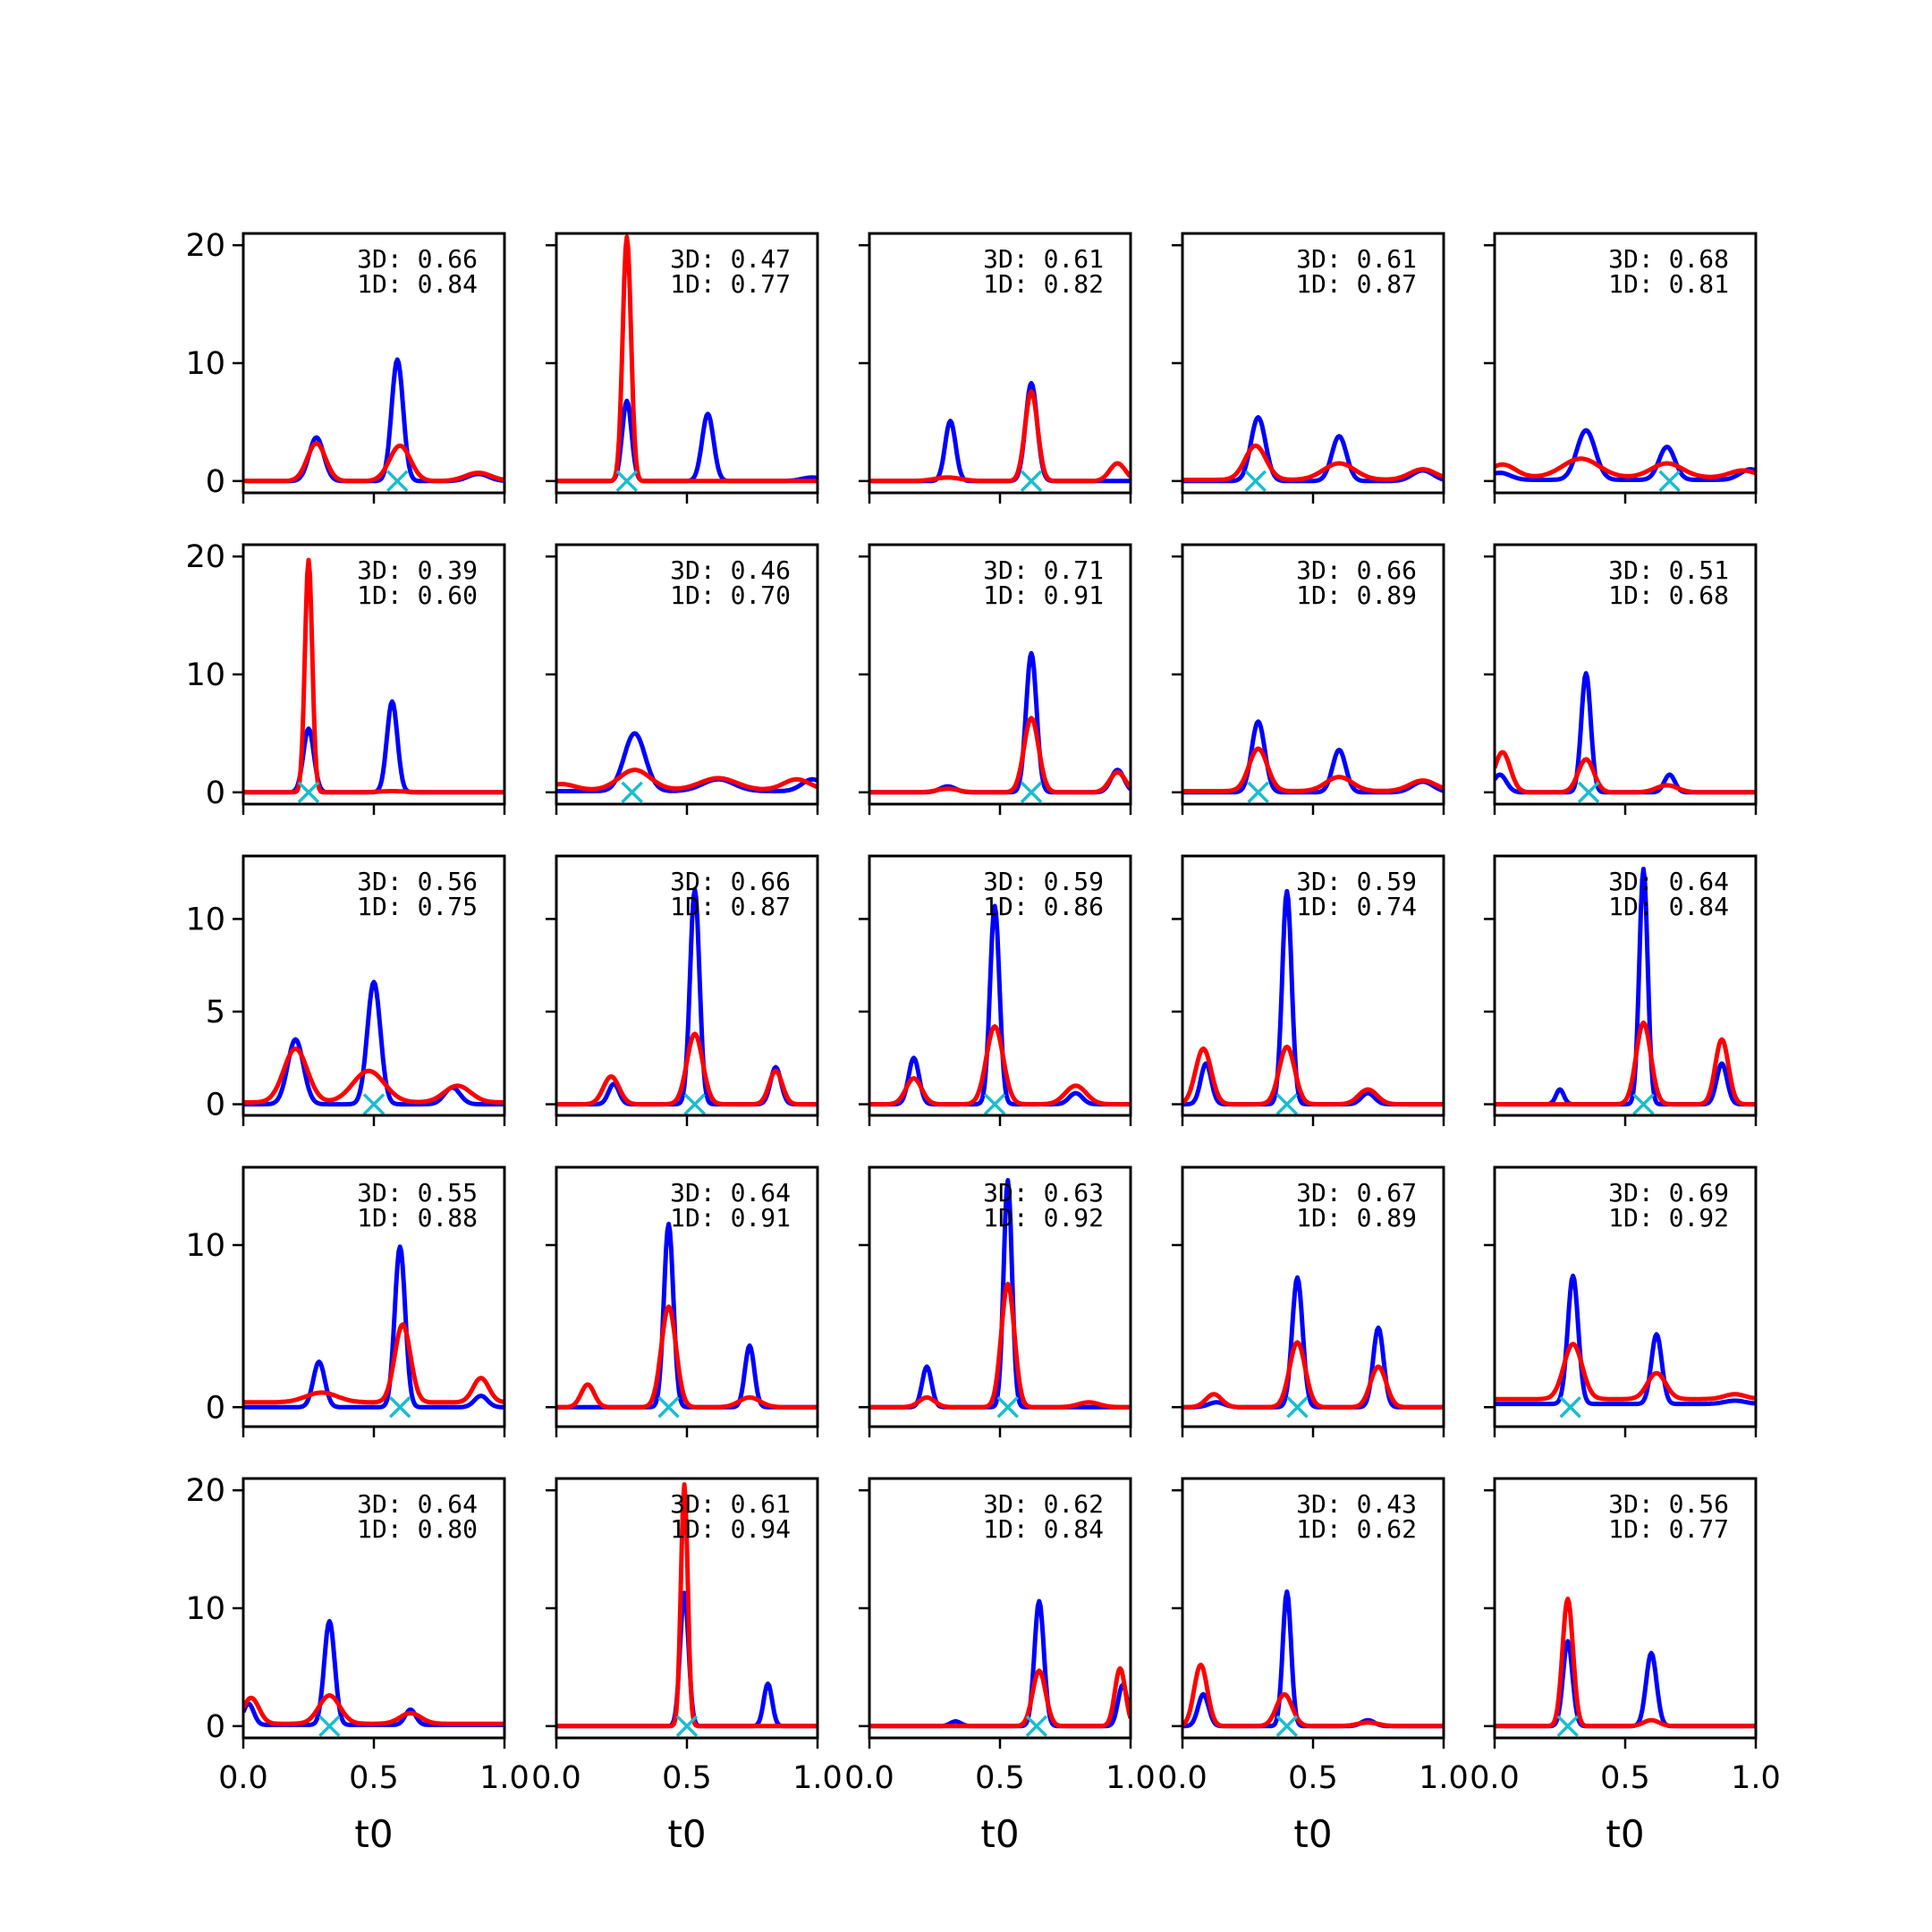 This screenshot has height=1932, width=1932. I want to click on annotation-3d: 3D: 0.51, so click(1668, 570).